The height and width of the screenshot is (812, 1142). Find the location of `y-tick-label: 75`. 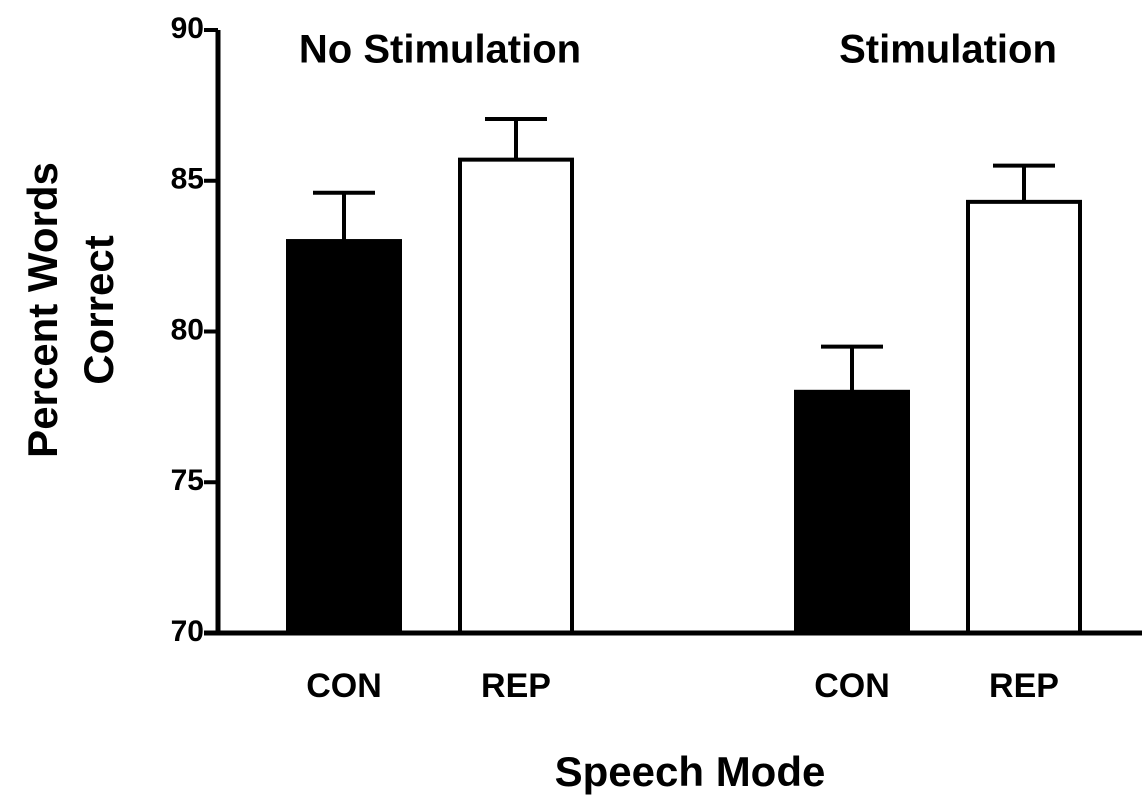

y-tick-label: 75 is located at coordinates (187, 480).